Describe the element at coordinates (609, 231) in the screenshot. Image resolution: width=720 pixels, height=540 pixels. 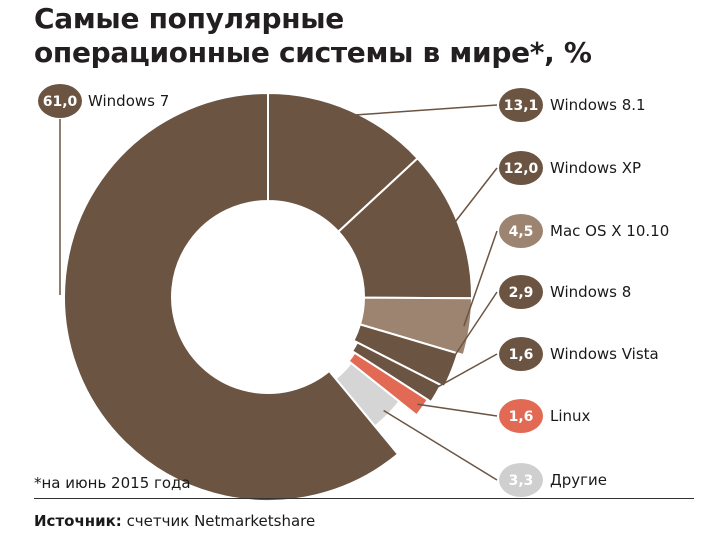
I see `name-label-mac-os-x-10-10: Mac OS X 10.10` at that location.